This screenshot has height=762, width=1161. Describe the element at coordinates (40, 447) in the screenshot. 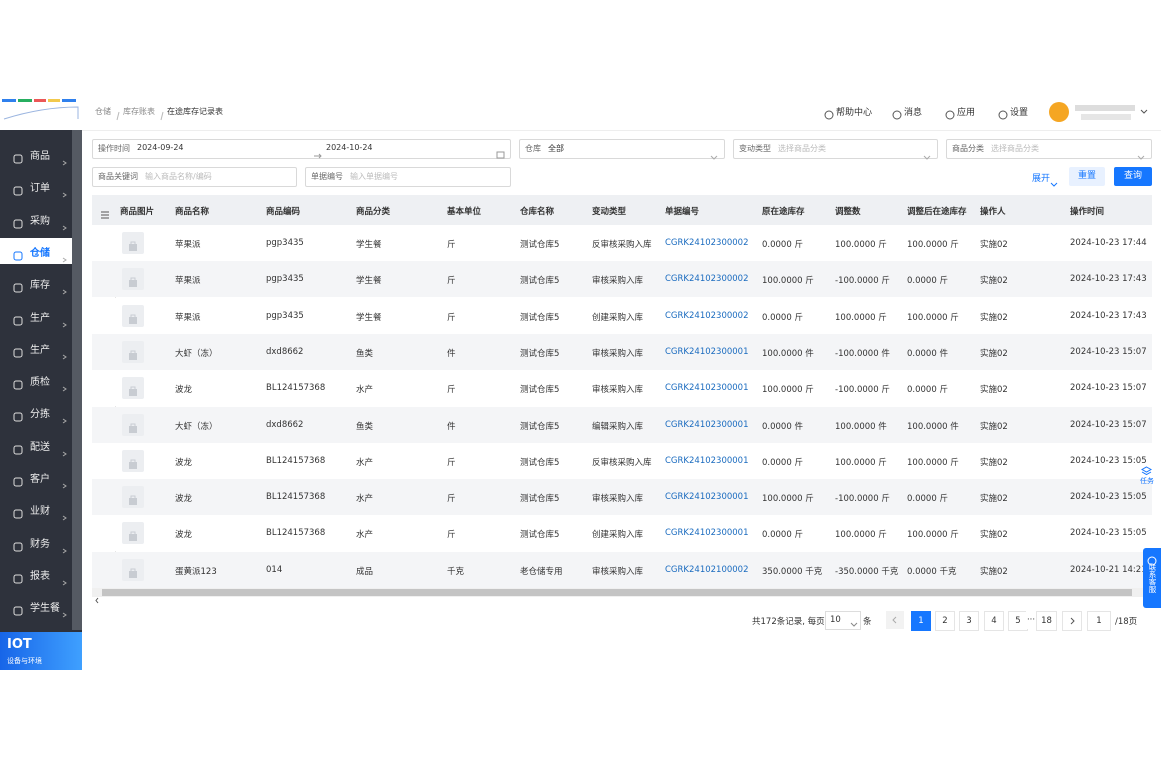

I see `menu-item: 配送` at that location.